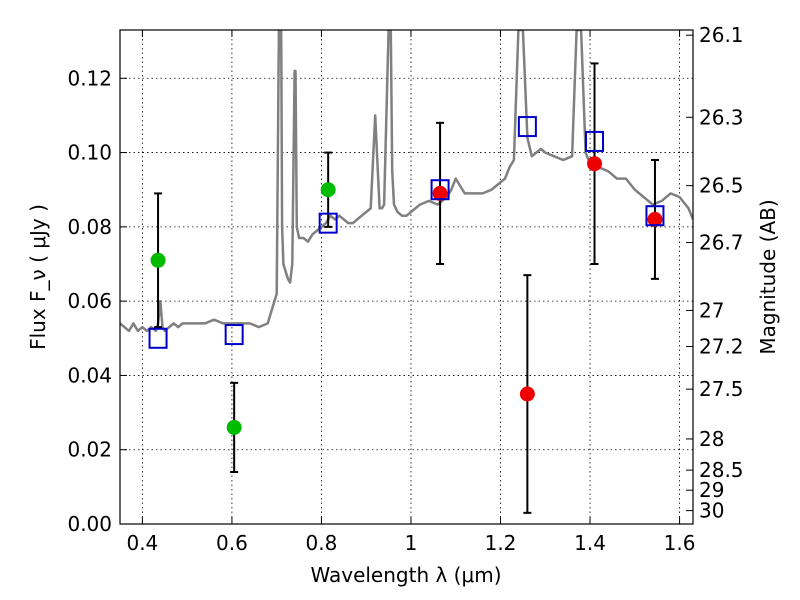  Describe the element at coordinates (232, 543) in the screenshot. I see `x-tick-label: 0.6` at that location.